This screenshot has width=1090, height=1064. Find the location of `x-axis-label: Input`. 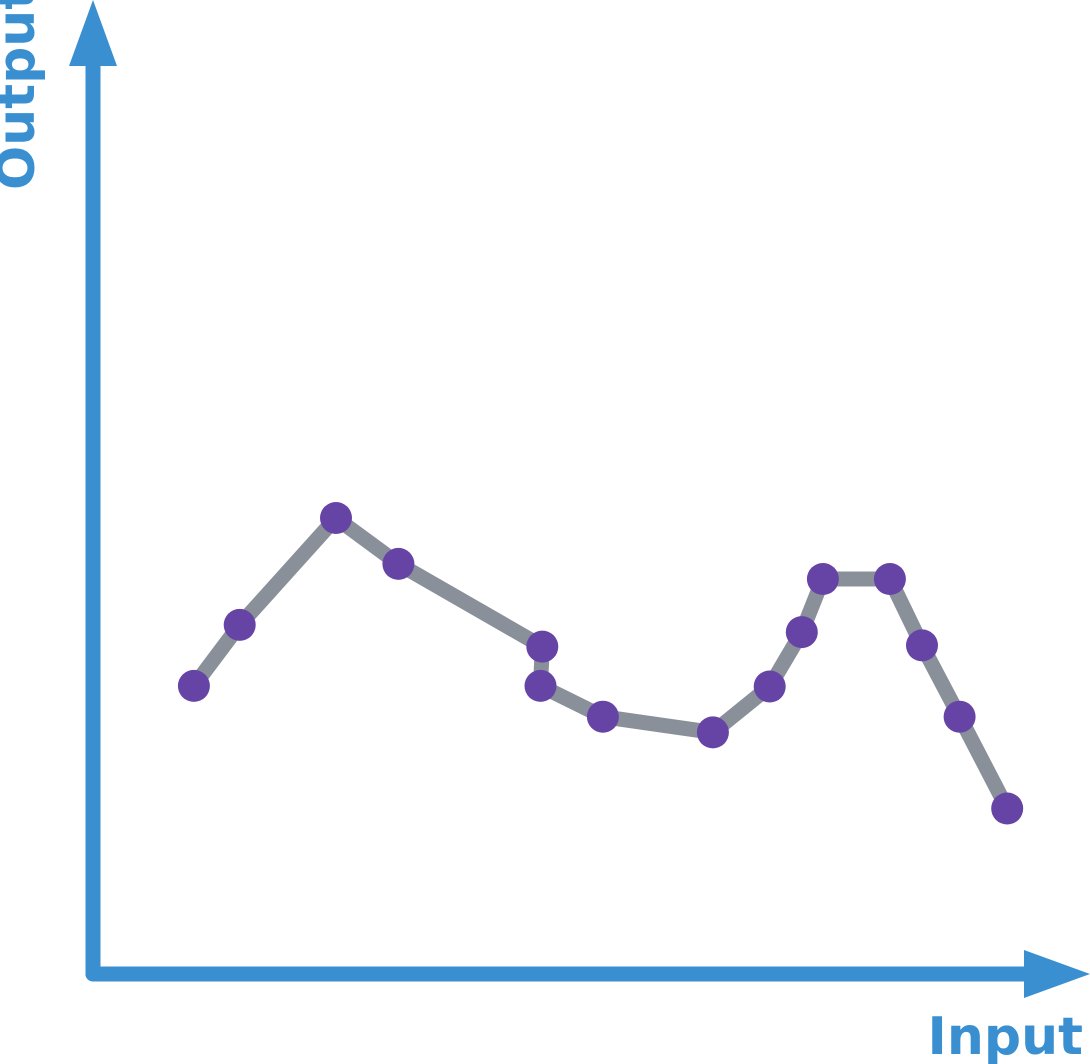

x-axis-label: Input is located at coordinates (1005, 1035).